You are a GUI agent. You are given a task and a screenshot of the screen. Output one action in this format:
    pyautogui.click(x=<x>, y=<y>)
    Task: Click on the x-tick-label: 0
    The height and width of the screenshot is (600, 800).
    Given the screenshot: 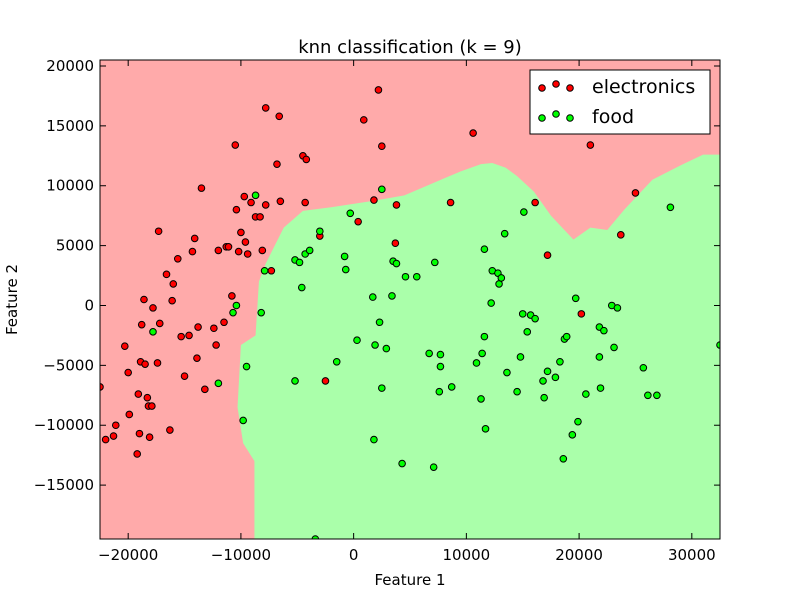 What is the action you would take?
    pyautogui.click(x=354, y=555)
    